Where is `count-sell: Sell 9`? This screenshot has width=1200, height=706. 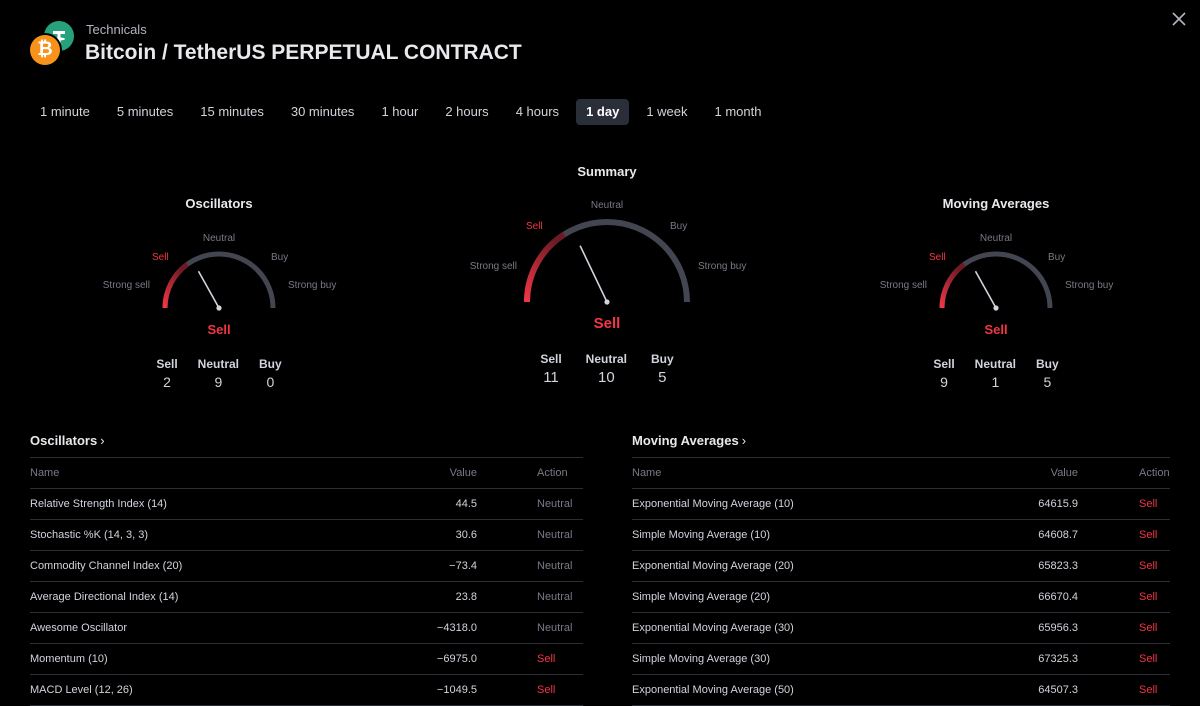
count-sell: Sell 9 is located at coordinates (943, 373).